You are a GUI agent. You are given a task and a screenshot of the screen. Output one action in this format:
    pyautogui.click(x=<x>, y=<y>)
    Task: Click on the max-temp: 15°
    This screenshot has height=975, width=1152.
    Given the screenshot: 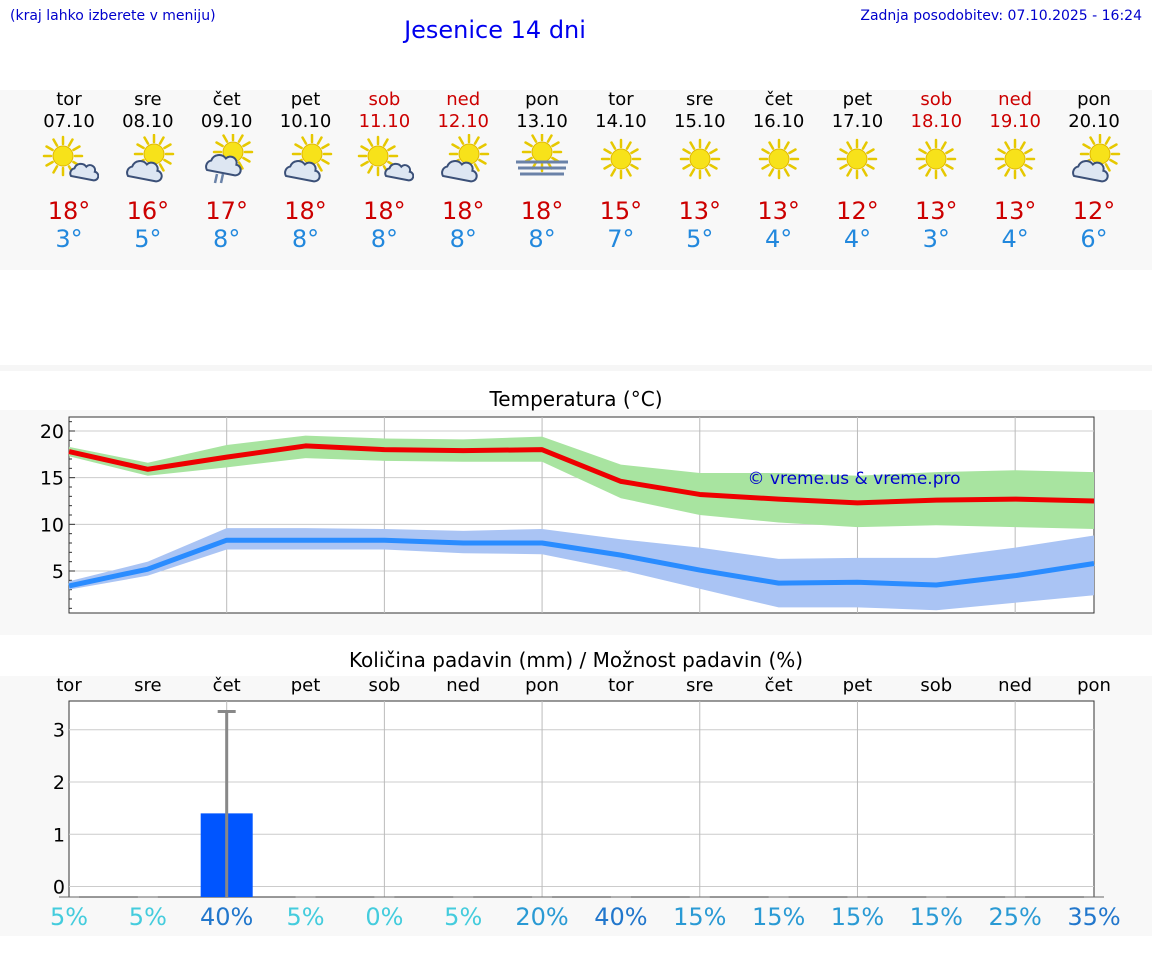 What is the action you would take?
    pyautogui.click(x=621, y=211)
    